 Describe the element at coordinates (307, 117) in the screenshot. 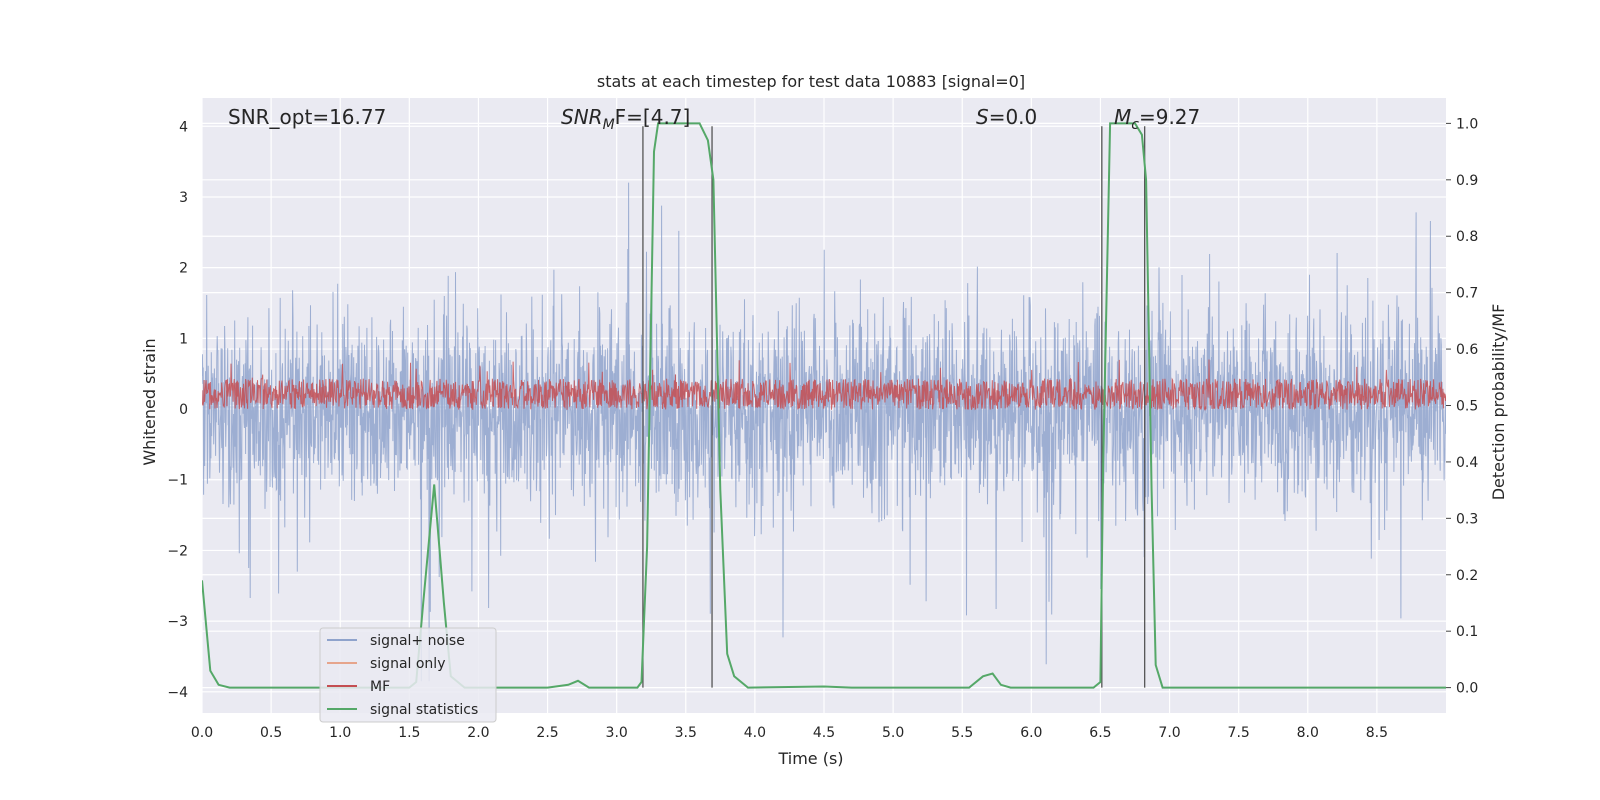

I see `annotation-snr-opt: SNR_opt=16.77` at that location.